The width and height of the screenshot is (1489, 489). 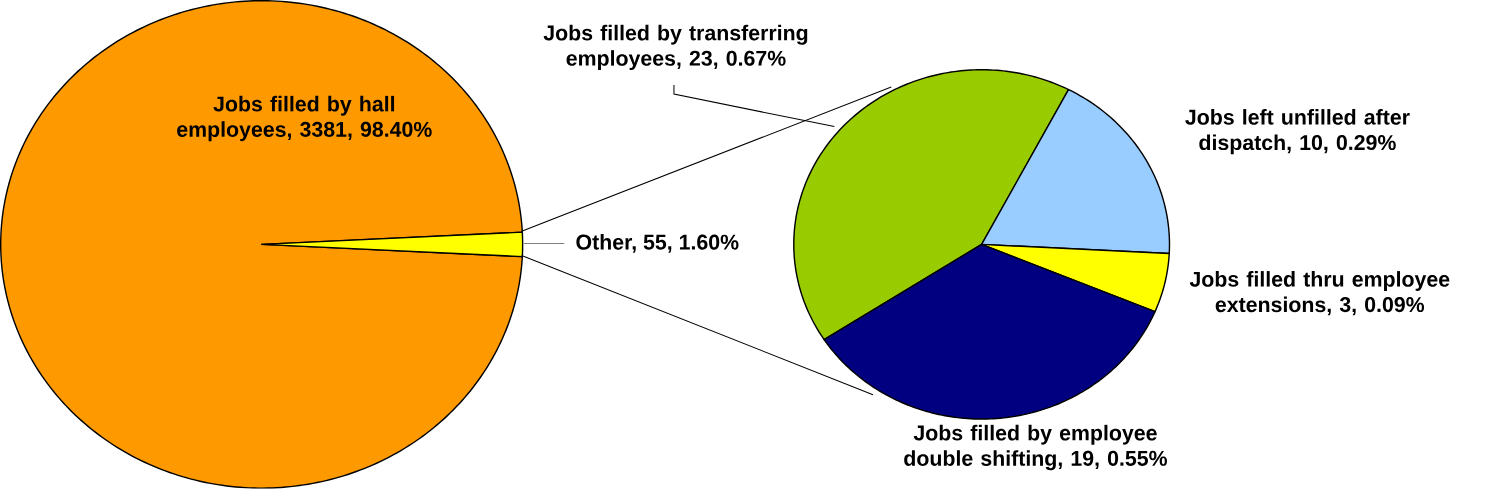 What do you see at coordinates (1297, 132) in the screenshot?
I see `slice-label: Jobs left unfilled after dispatch, 10, 0.29%` at bounding box center [1297, 132].